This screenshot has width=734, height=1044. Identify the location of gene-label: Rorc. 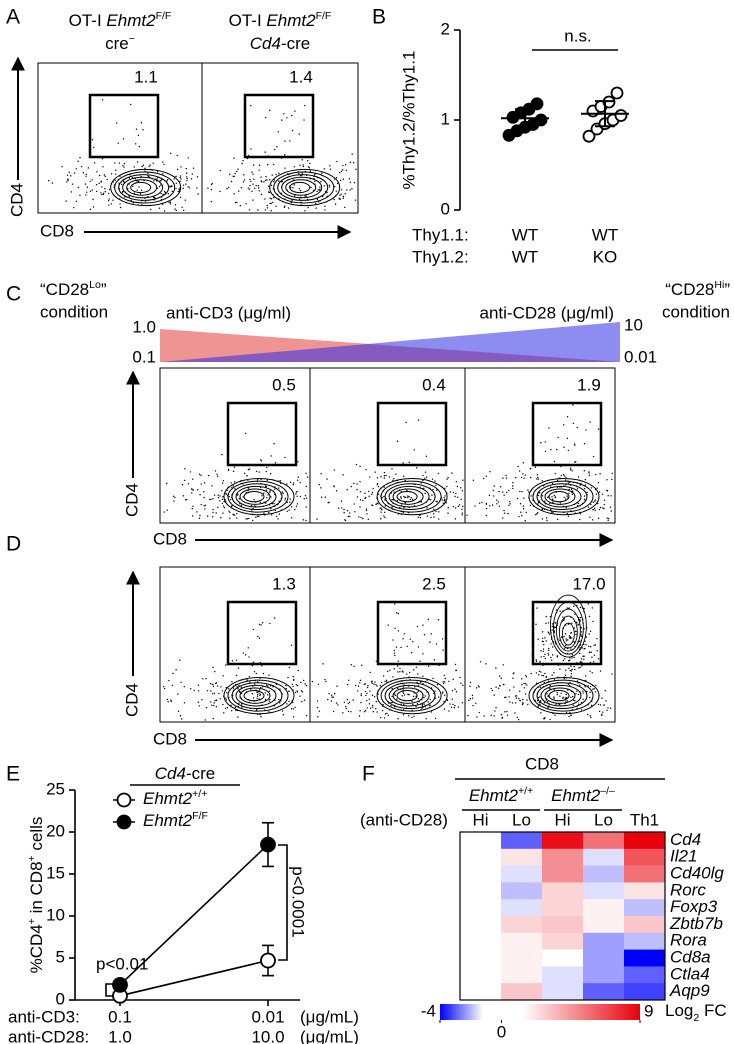
(688, 889).